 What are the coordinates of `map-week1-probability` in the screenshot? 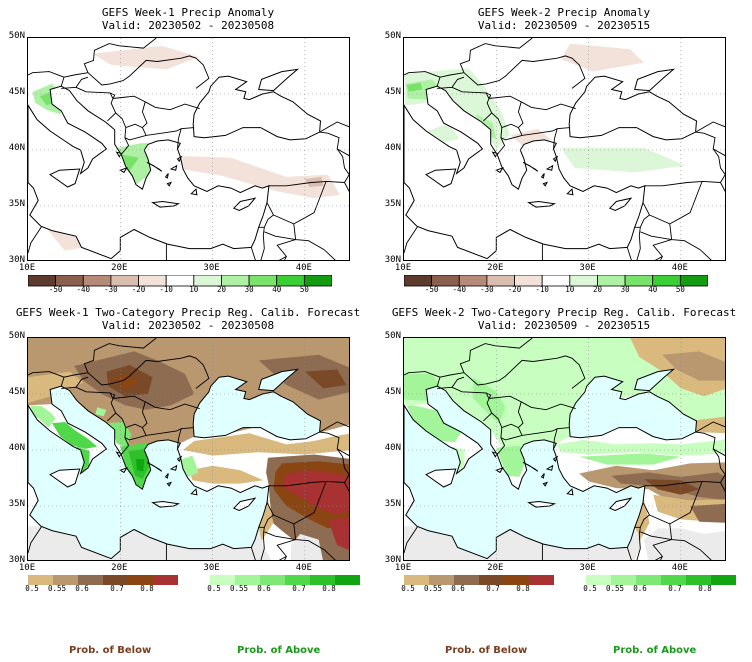 It's located at (188, 449).